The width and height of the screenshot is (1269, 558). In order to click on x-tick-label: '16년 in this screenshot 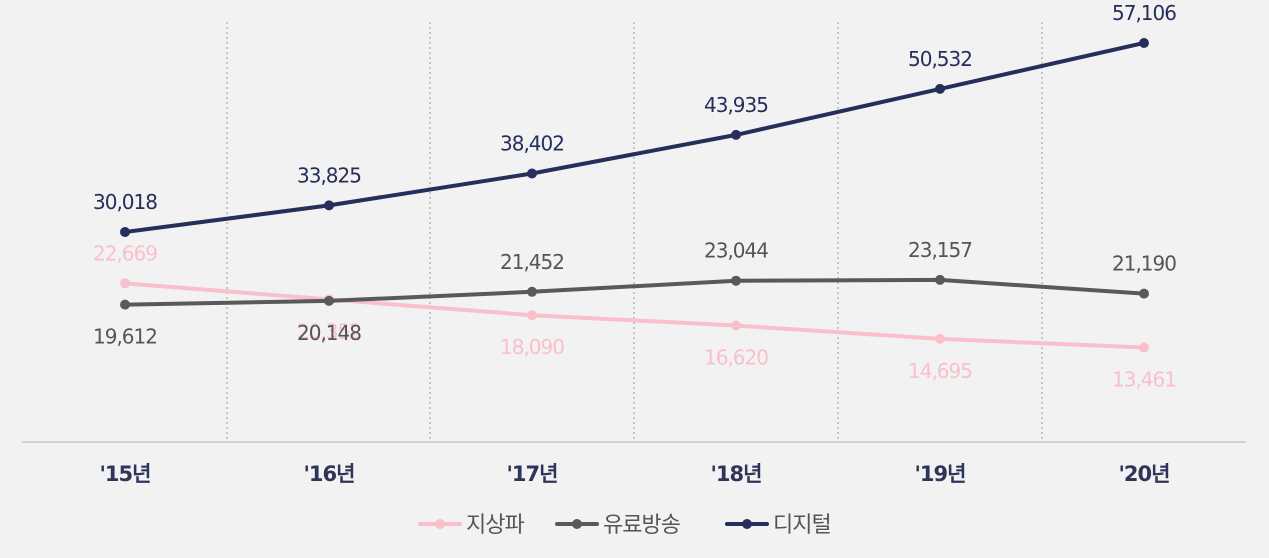, I will do `click(329, 474)`.